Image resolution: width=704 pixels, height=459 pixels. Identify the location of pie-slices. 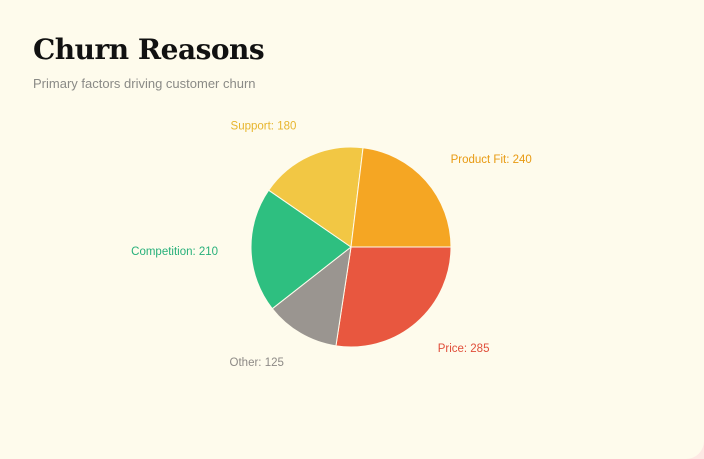
(351, 247).